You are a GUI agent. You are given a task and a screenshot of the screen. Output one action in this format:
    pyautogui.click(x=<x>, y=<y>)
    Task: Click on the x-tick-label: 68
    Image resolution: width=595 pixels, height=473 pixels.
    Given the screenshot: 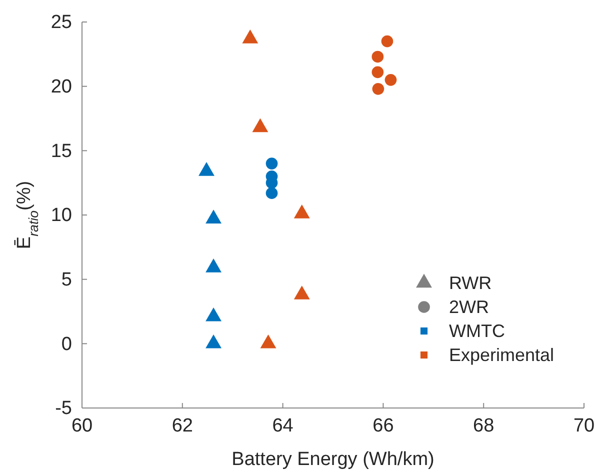 What is the action you would take?
    pyautogui.click(x=483, y=425)
    